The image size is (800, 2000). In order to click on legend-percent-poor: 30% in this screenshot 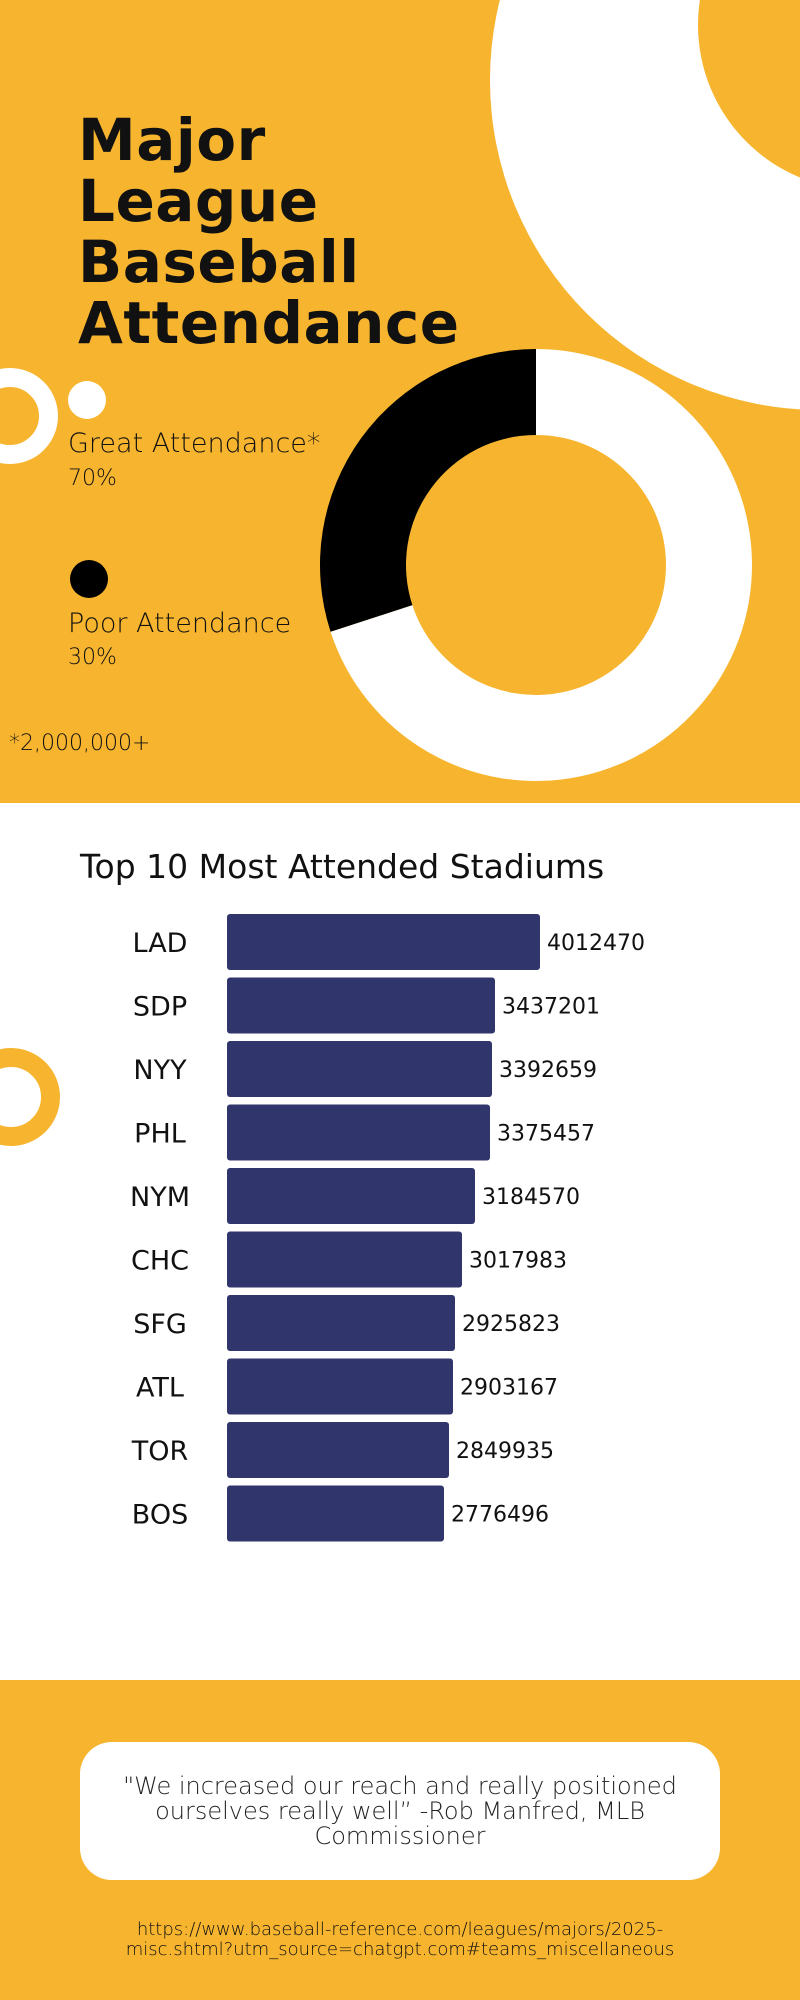, I will do `click(92, 657)`.